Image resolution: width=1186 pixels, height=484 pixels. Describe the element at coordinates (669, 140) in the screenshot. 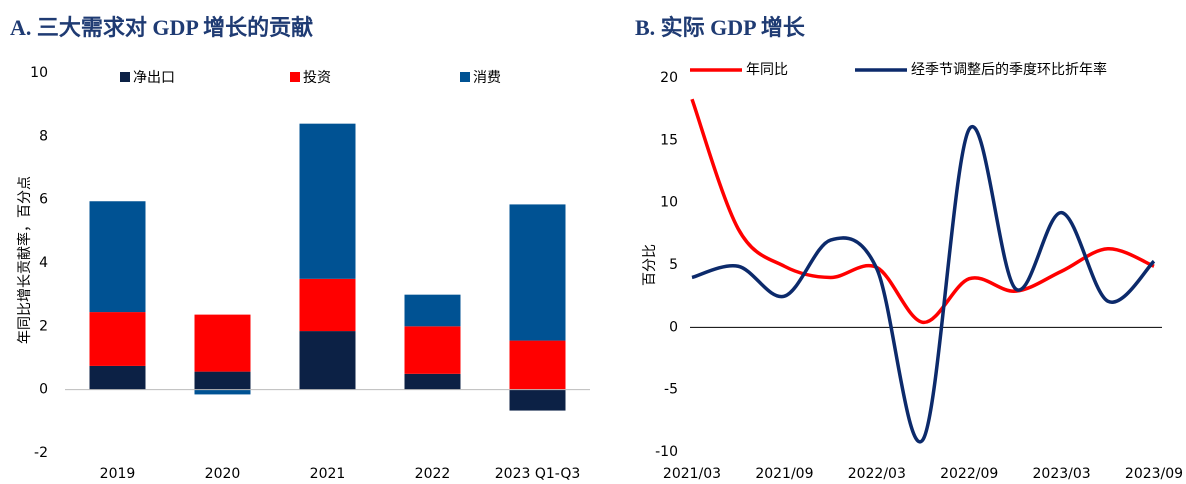

I see `y-tick-label: 15` at that location.